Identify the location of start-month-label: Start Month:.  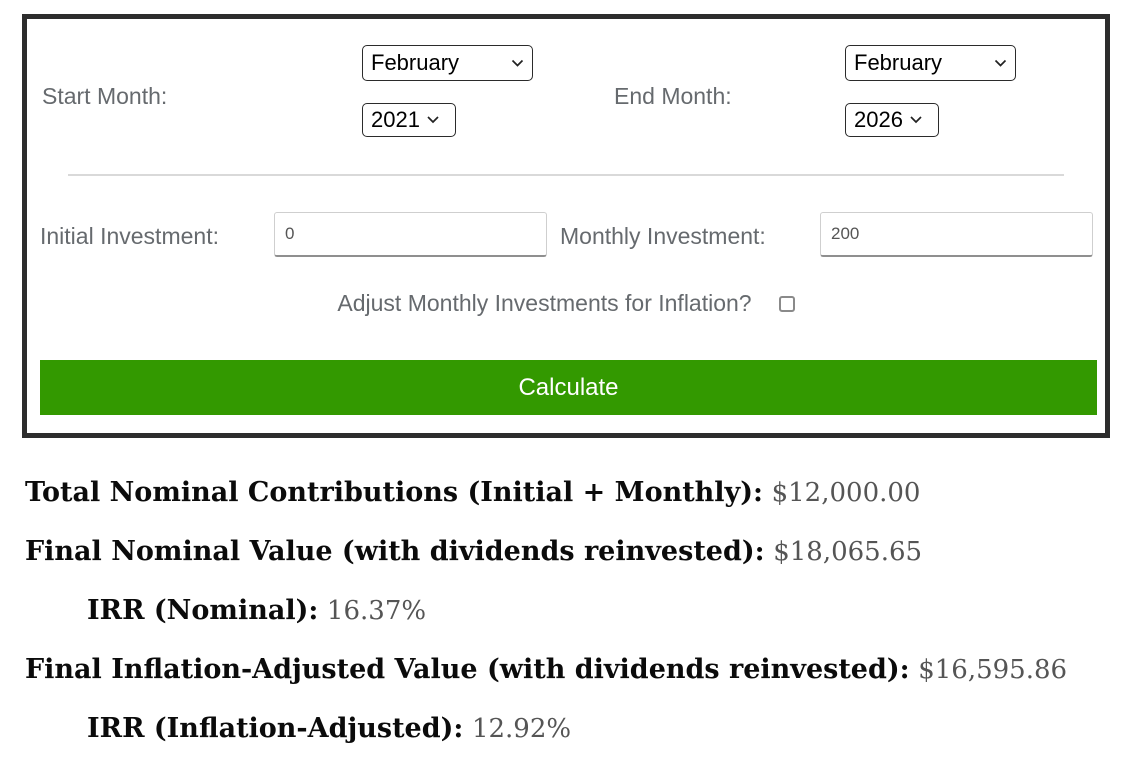
(105, 96).